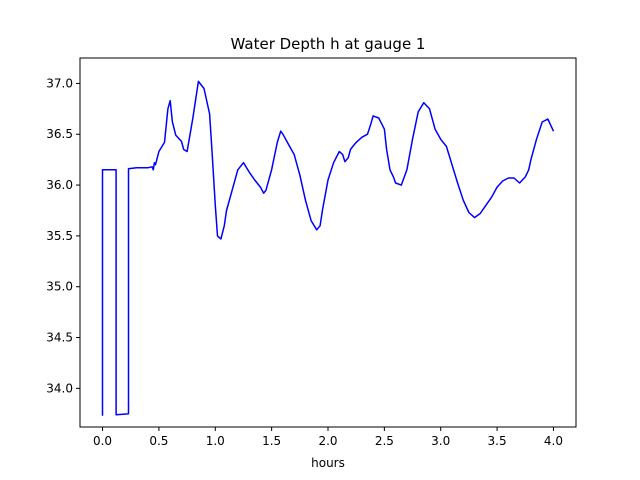  I want to click on y-tick-label: 35.0, so click(59, 287).